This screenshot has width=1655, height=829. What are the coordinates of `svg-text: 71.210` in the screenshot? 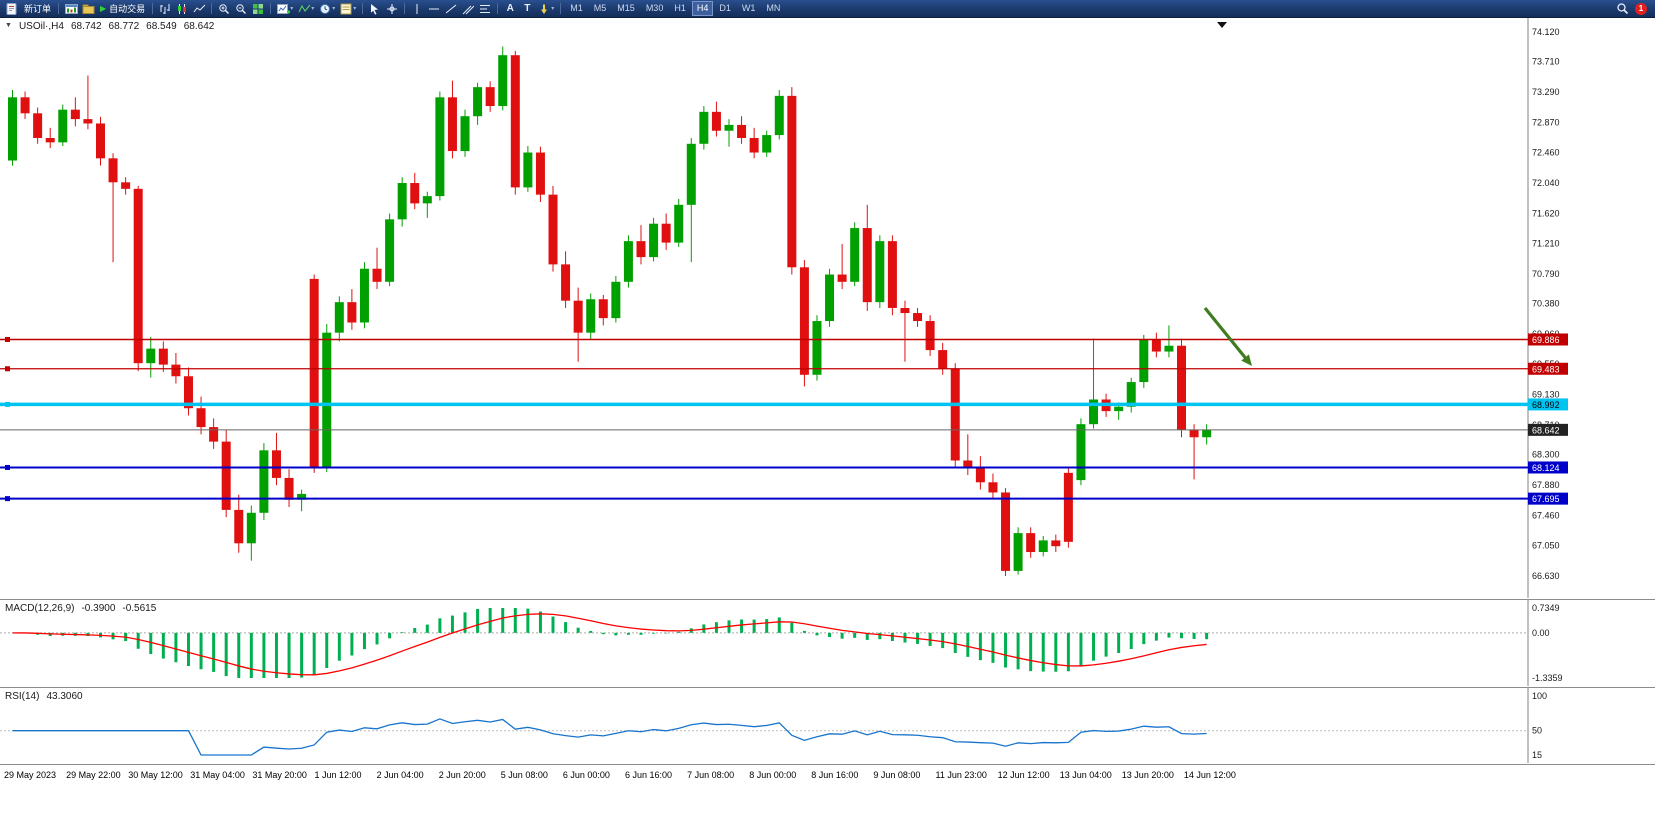 It's located at (1546, 243).